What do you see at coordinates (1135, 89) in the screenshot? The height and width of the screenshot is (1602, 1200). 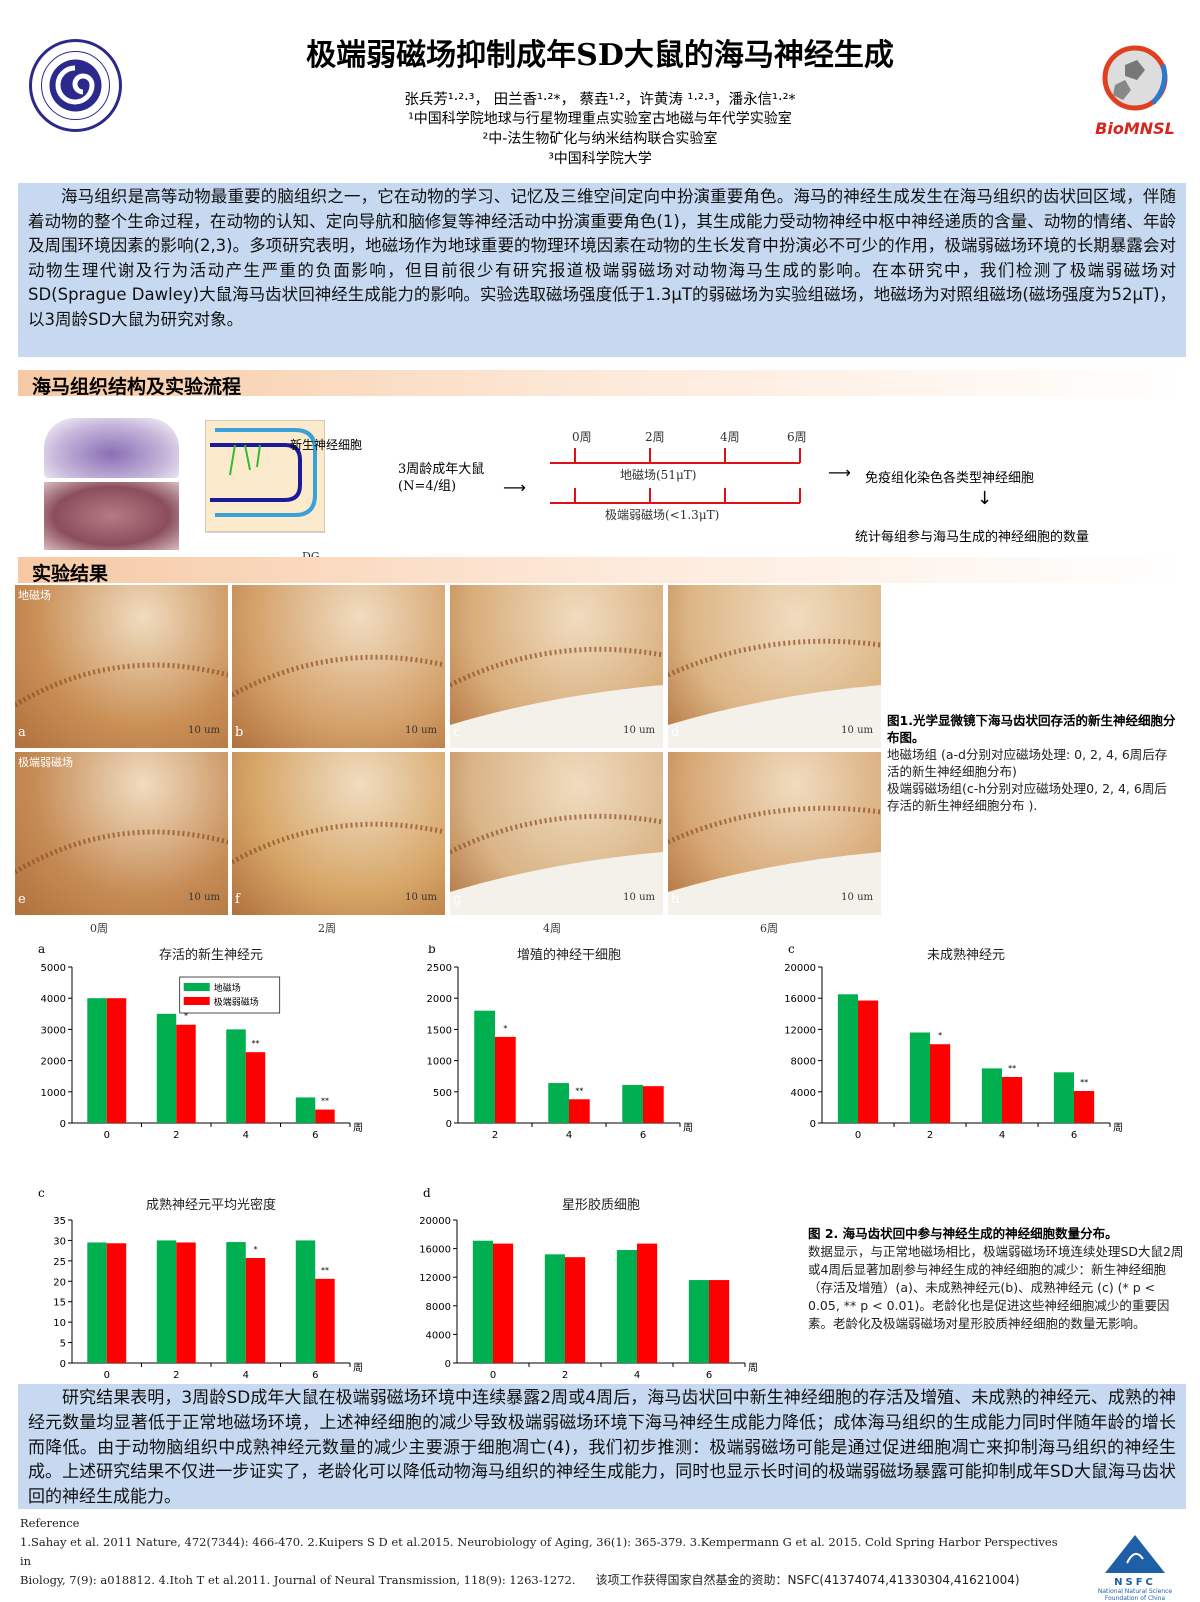 I see `biomnsl-logo: BioMNSL` at bounding box center [1135, 89].